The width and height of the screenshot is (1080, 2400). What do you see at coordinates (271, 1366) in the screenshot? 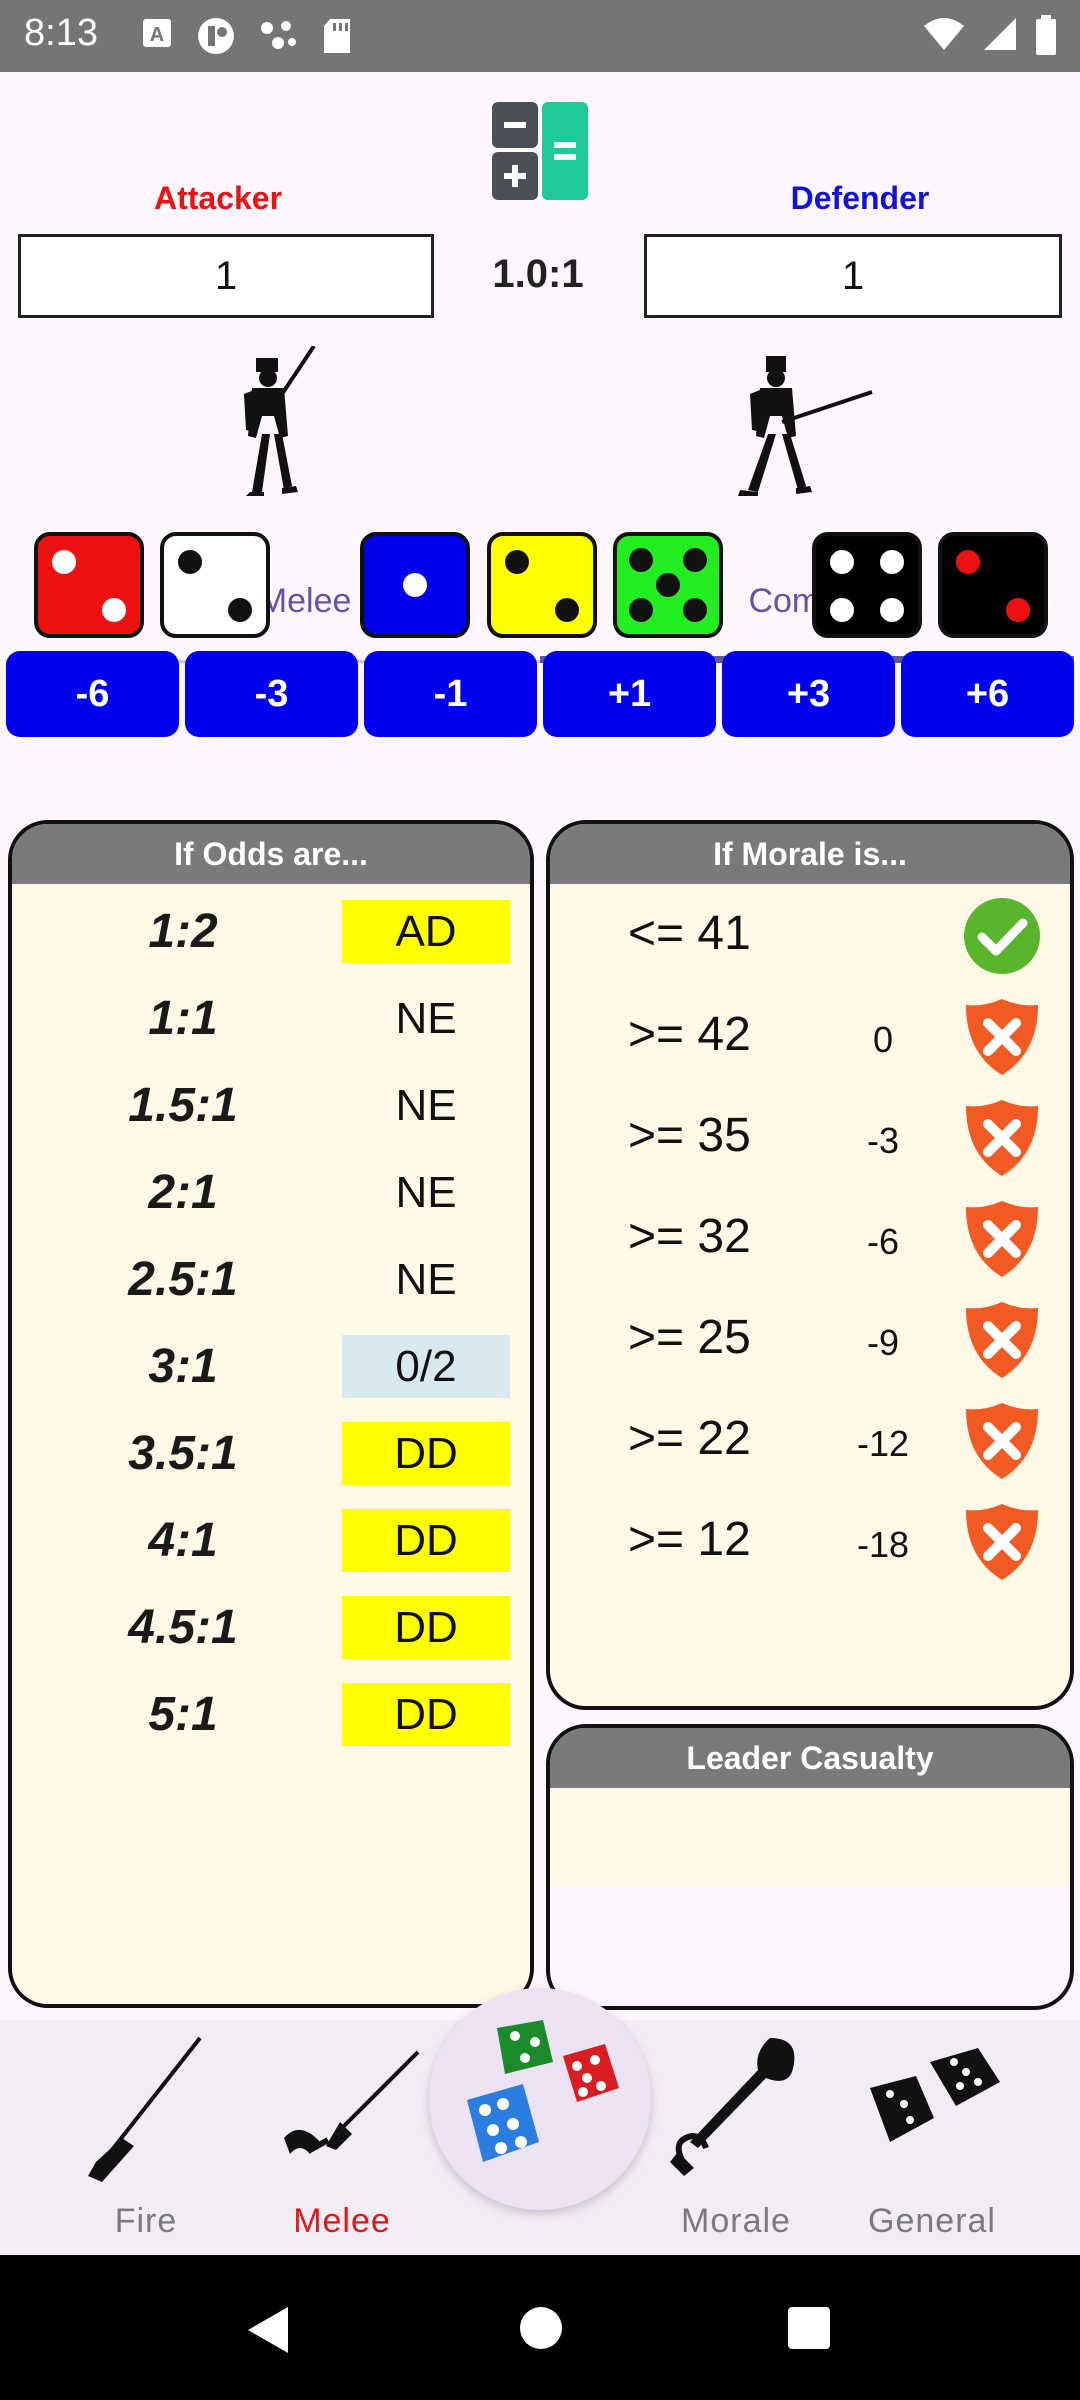
I see `odds-row: 3:1 0/2` at bounding box center [271, 1366].